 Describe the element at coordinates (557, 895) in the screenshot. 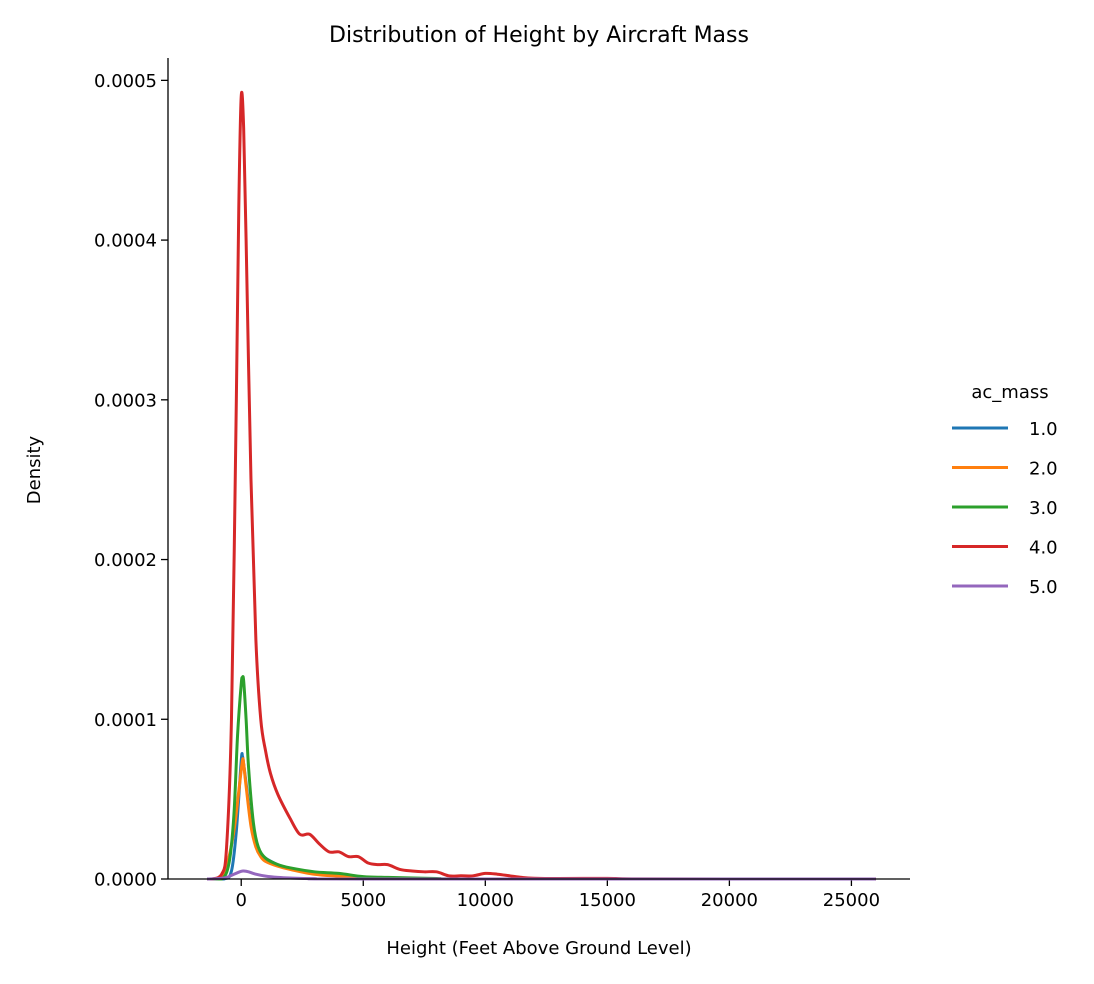

I see `x-axis-ticks: 0 5000 10000 15000 20000 25000` at that location.